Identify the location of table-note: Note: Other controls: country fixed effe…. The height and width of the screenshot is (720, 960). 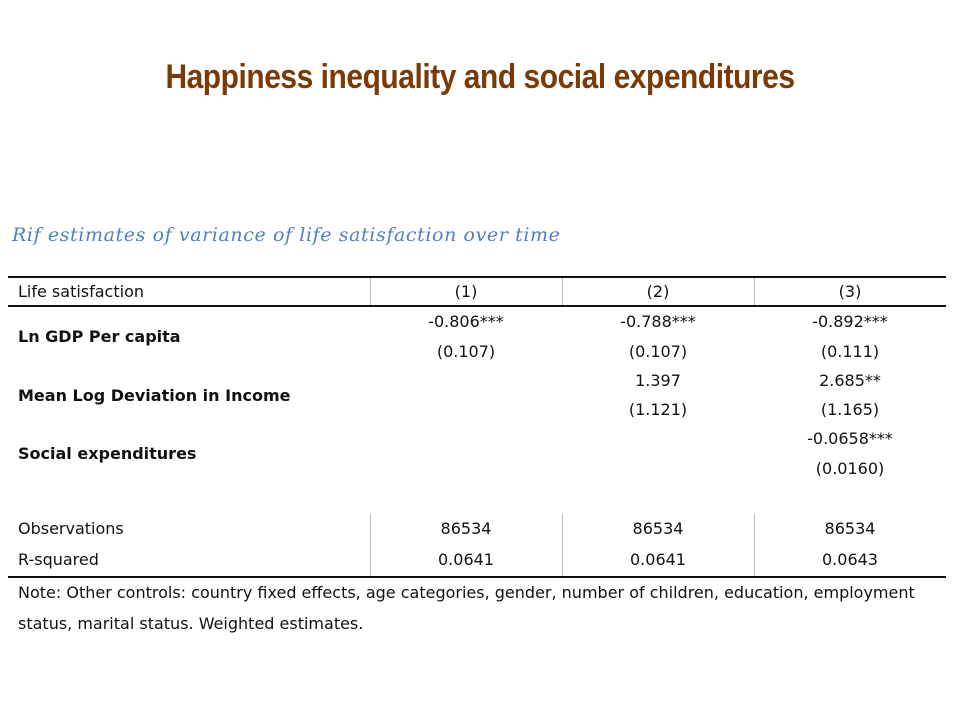
(466, 608).